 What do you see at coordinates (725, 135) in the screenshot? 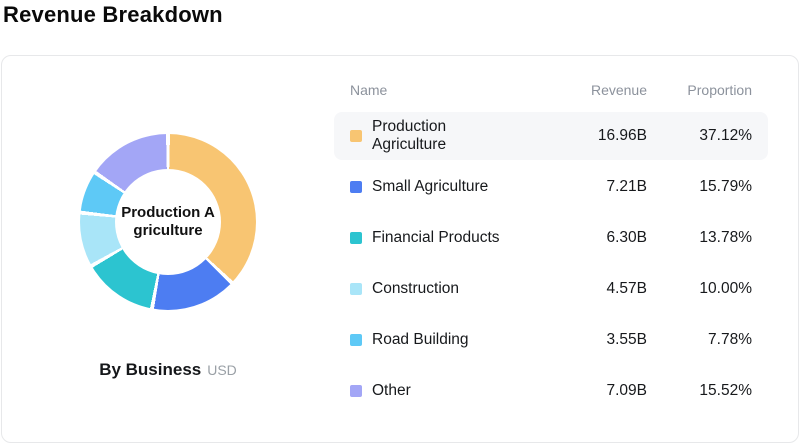
I see `row-proportion: 37.12%` at bounding box center [725, 135].